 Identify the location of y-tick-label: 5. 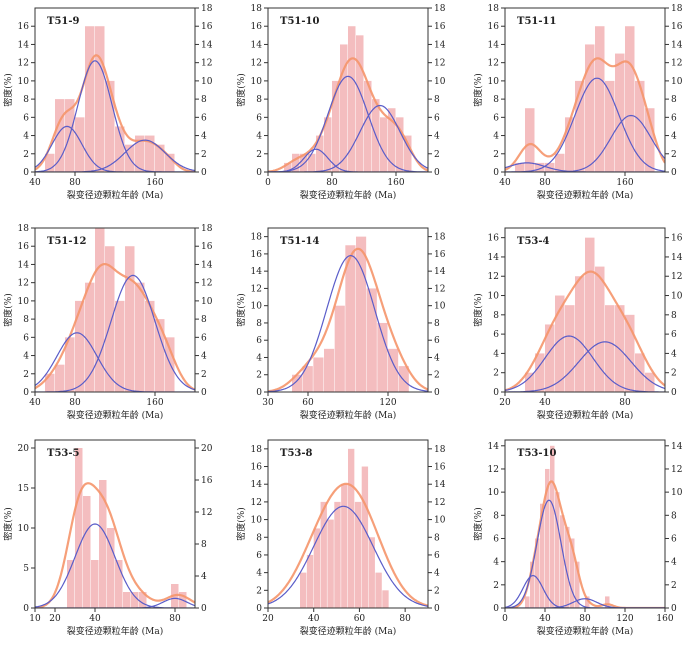
(26, 569).